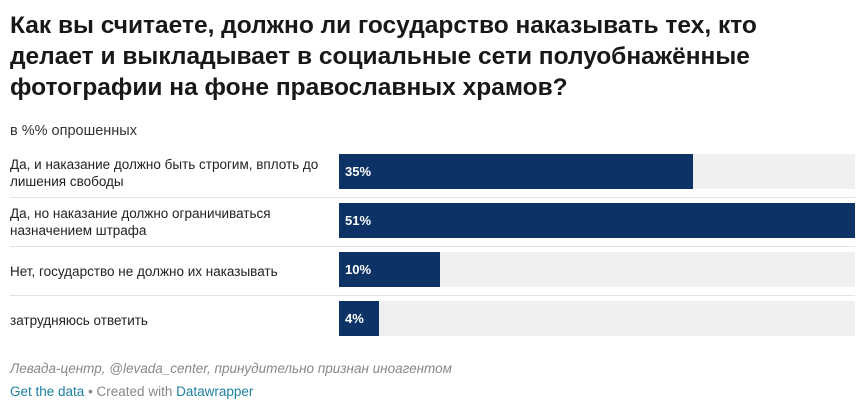  What do you see at coordinates (358, 269) in the screenshot?
I see `value-label: 10%` at bounding box center [358, 269].